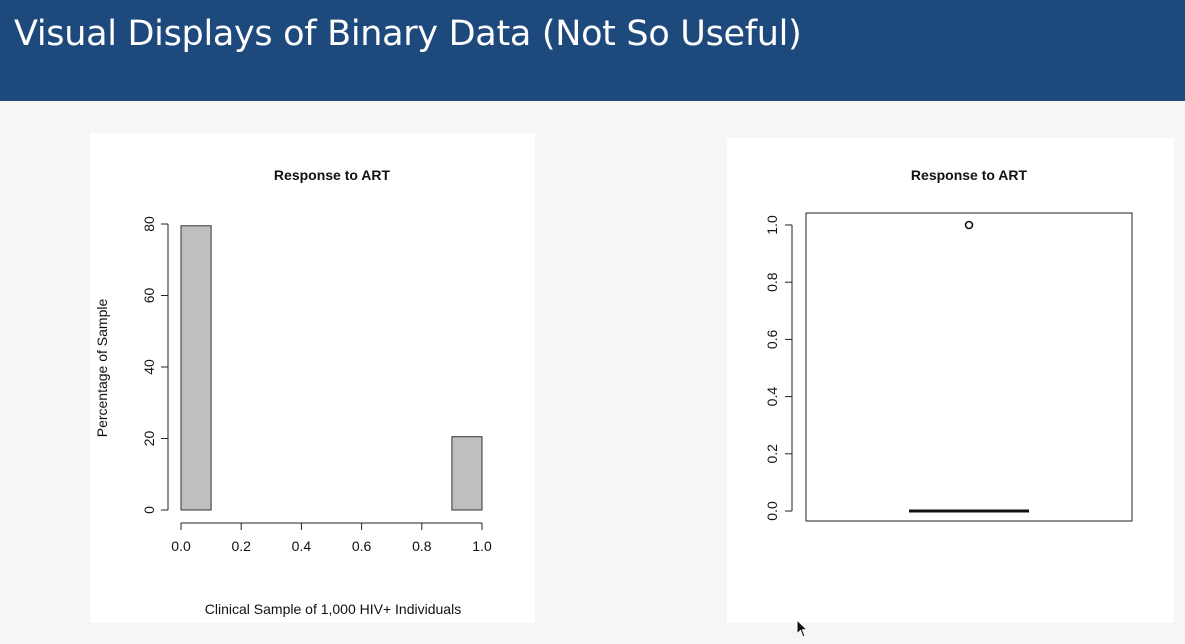 This screenshot has width=1185, height=644. What do you see at coordinates (332, 175) in the screenshot?
I see `histogram-title: Response to ART` at bounding box center [332, 175].